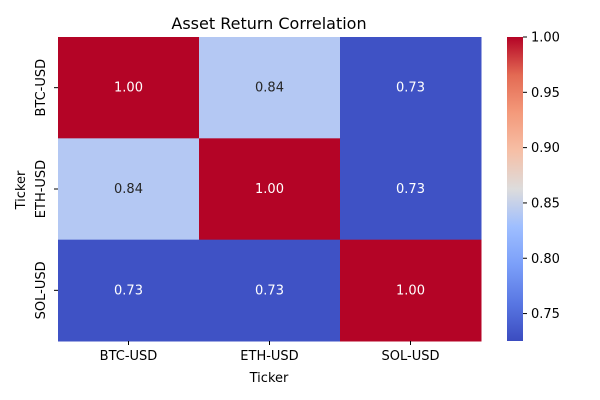 The width and height of the screenshot is (600, 400). Describe the element at coordinates (269, 378) in the screenshot. I see `x-axis-label: Ticker` at that location.